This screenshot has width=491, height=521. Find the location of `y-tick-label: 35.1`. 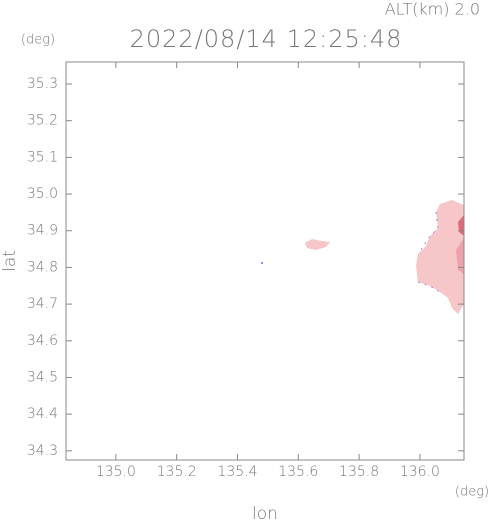

y-tick-label: 35.1 is located at coordinates (42, 157).